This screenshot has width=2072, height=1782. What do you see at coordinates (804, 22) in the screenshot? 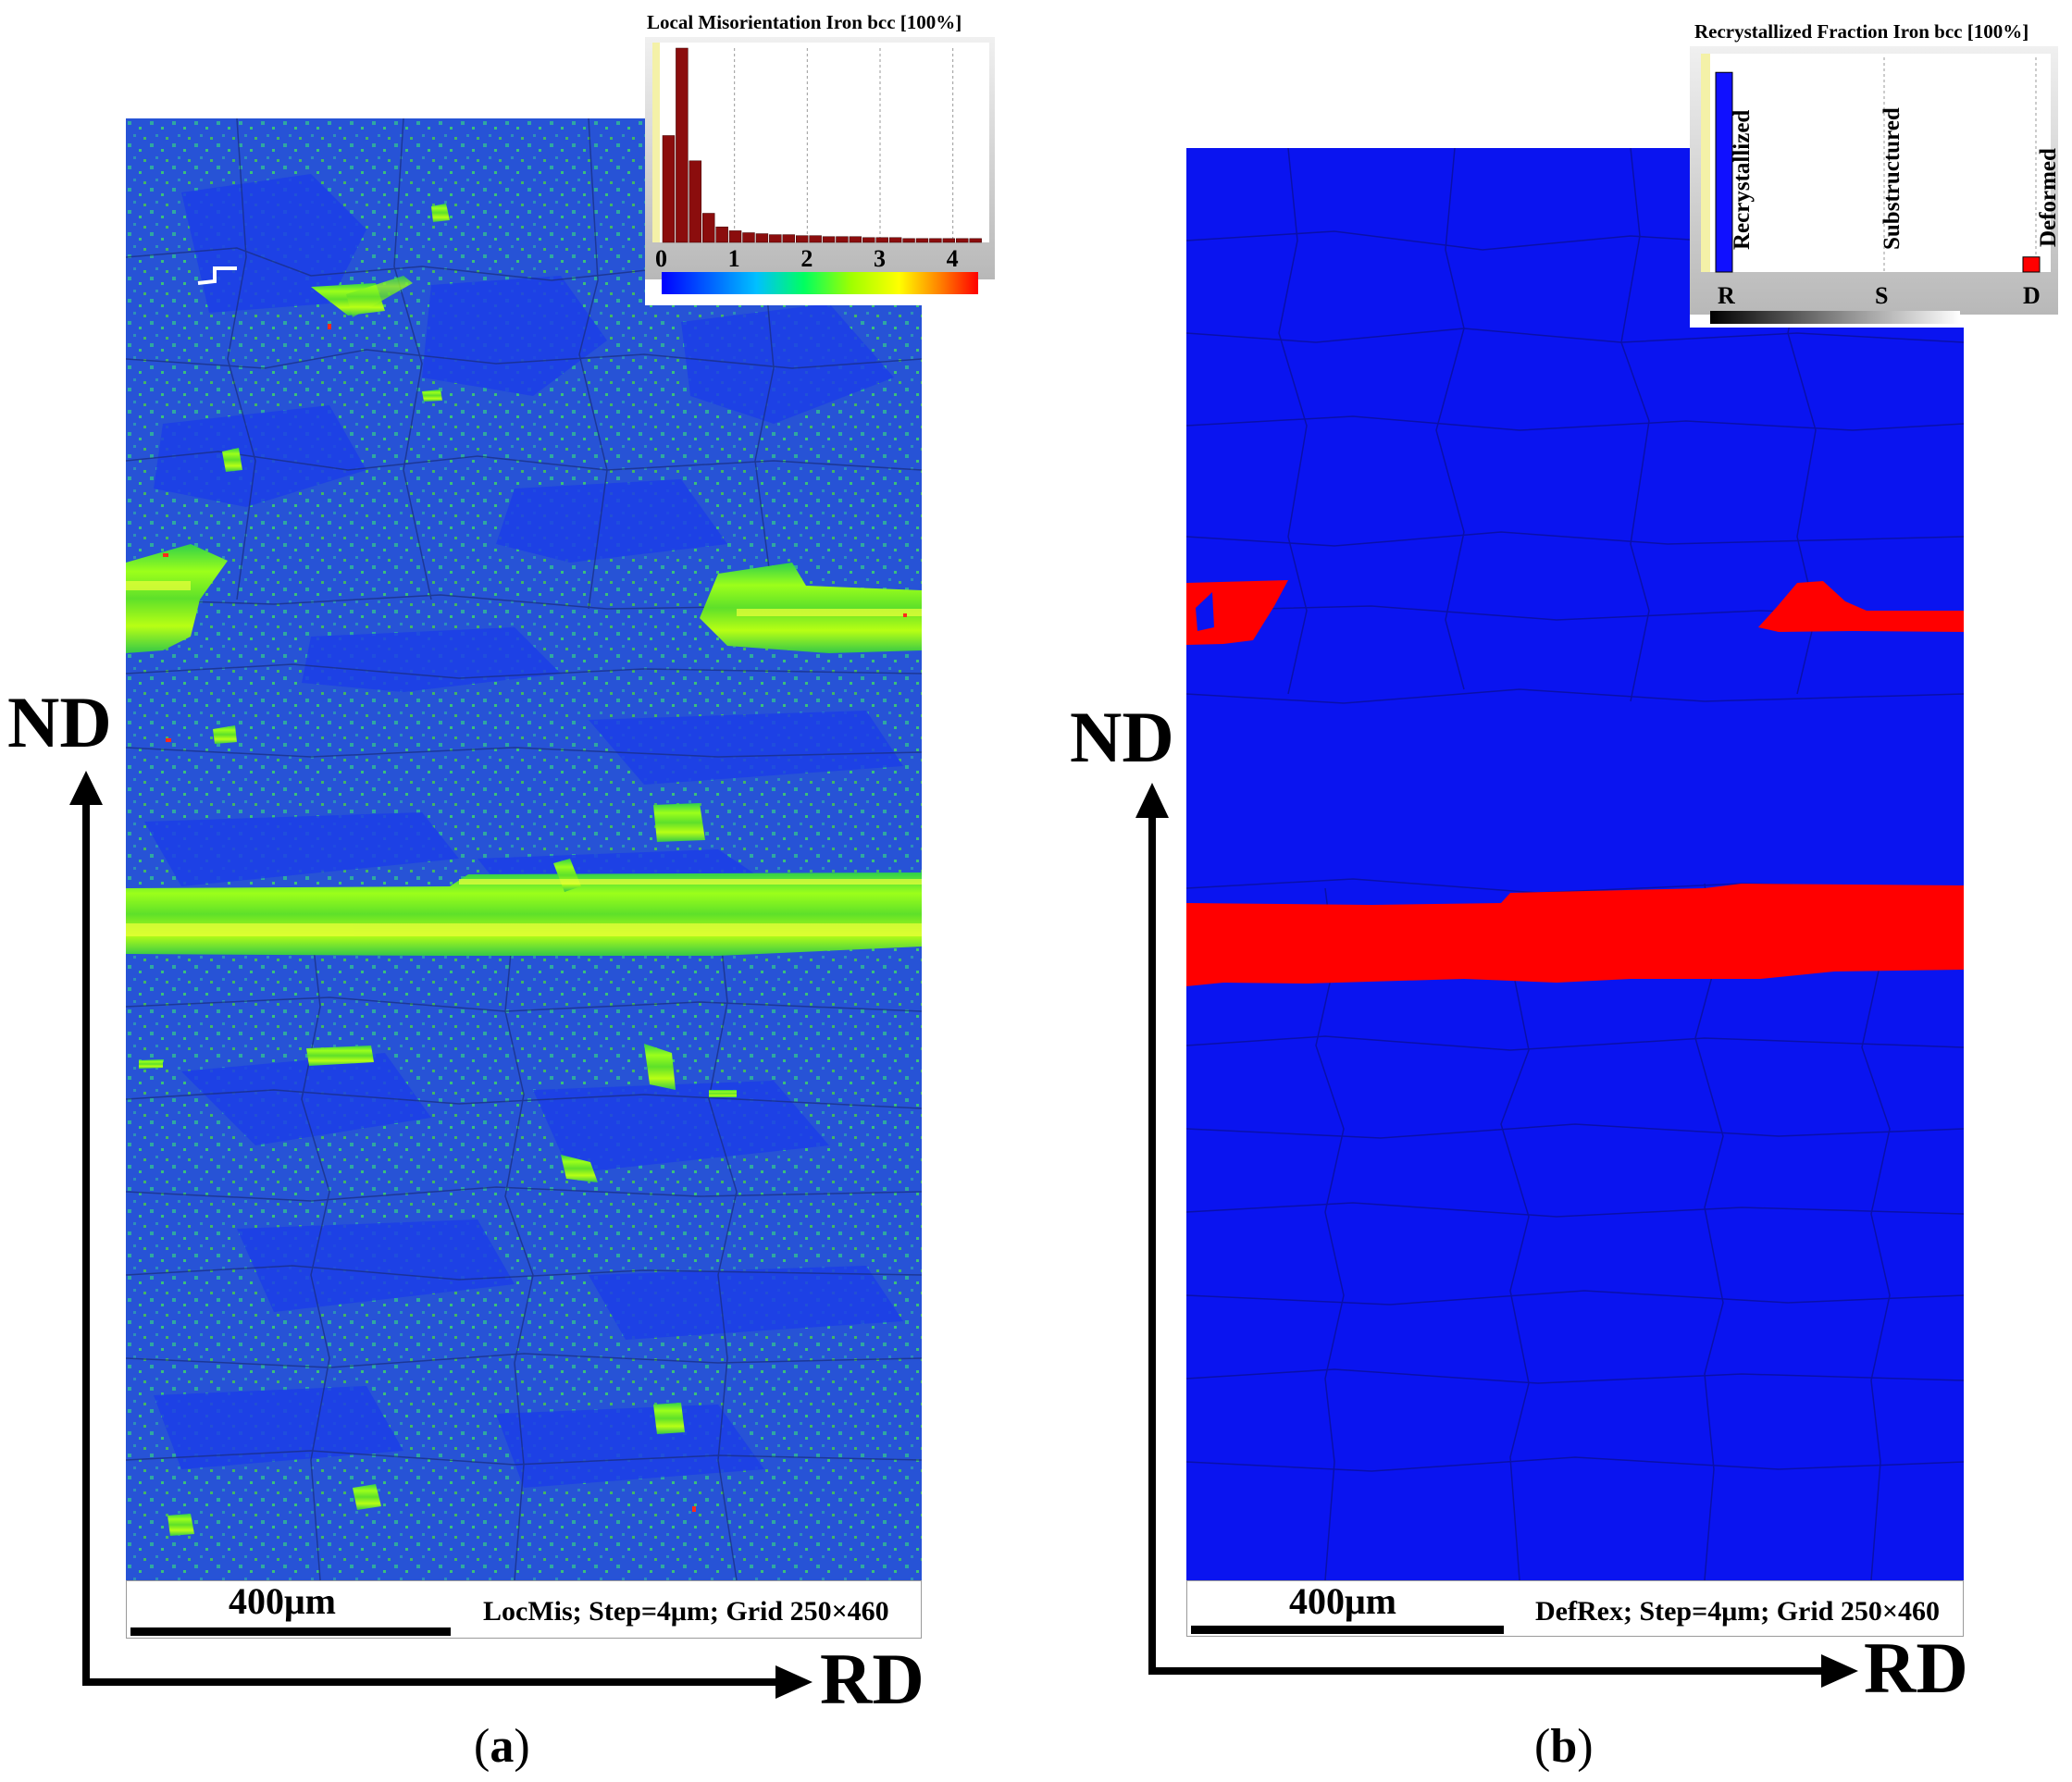
I see `inset-title: Local Misorientation Iron bcc [100%]` at bounding box center [804, 22].